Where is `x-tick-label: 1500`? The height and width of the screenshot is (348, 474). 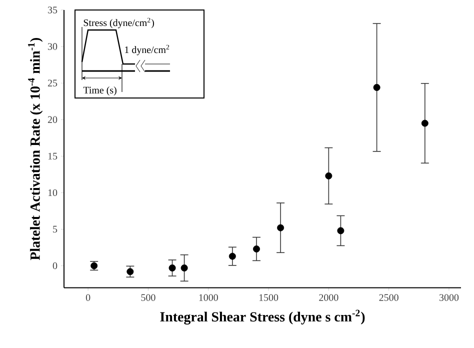 x-tick-label: 1500 is located at coordinates (268, 297).